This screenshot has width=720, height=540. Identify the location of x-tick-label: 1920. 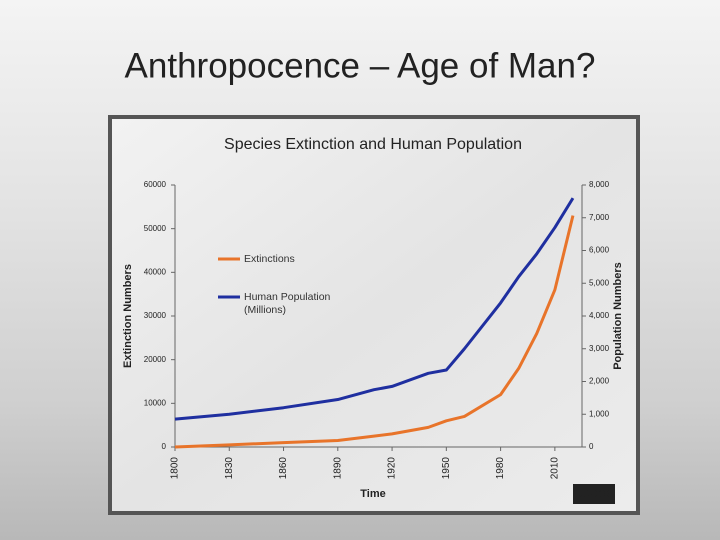
(392, 468).